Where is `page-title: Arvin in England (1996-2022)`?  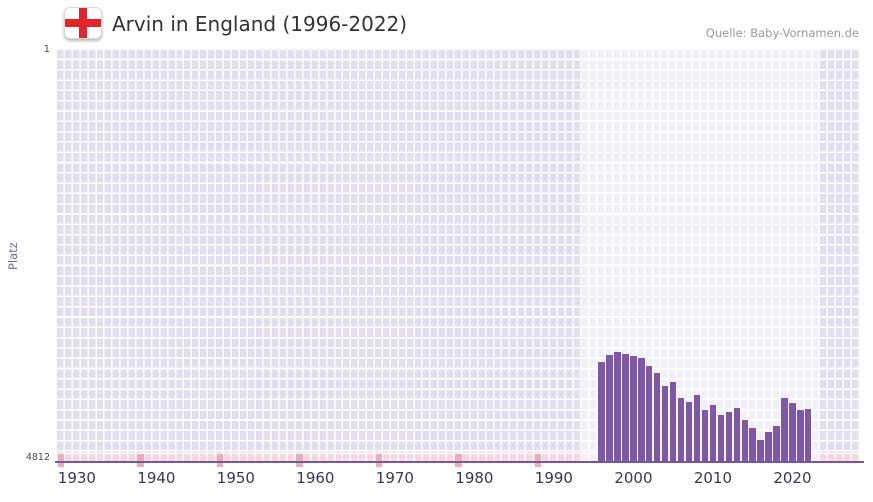 page-title: Arvin in England (1996-2022) is located at coordinates (260, 24).